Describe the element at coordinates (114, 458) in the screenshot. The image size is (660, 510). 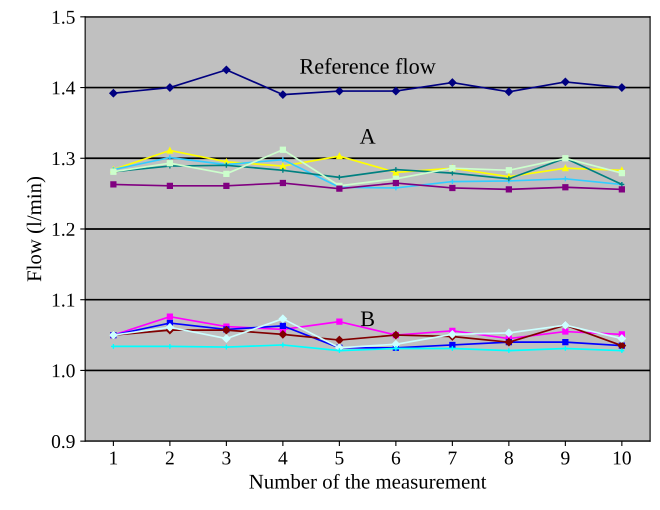
I see `x-tick-label: 1` at that location.